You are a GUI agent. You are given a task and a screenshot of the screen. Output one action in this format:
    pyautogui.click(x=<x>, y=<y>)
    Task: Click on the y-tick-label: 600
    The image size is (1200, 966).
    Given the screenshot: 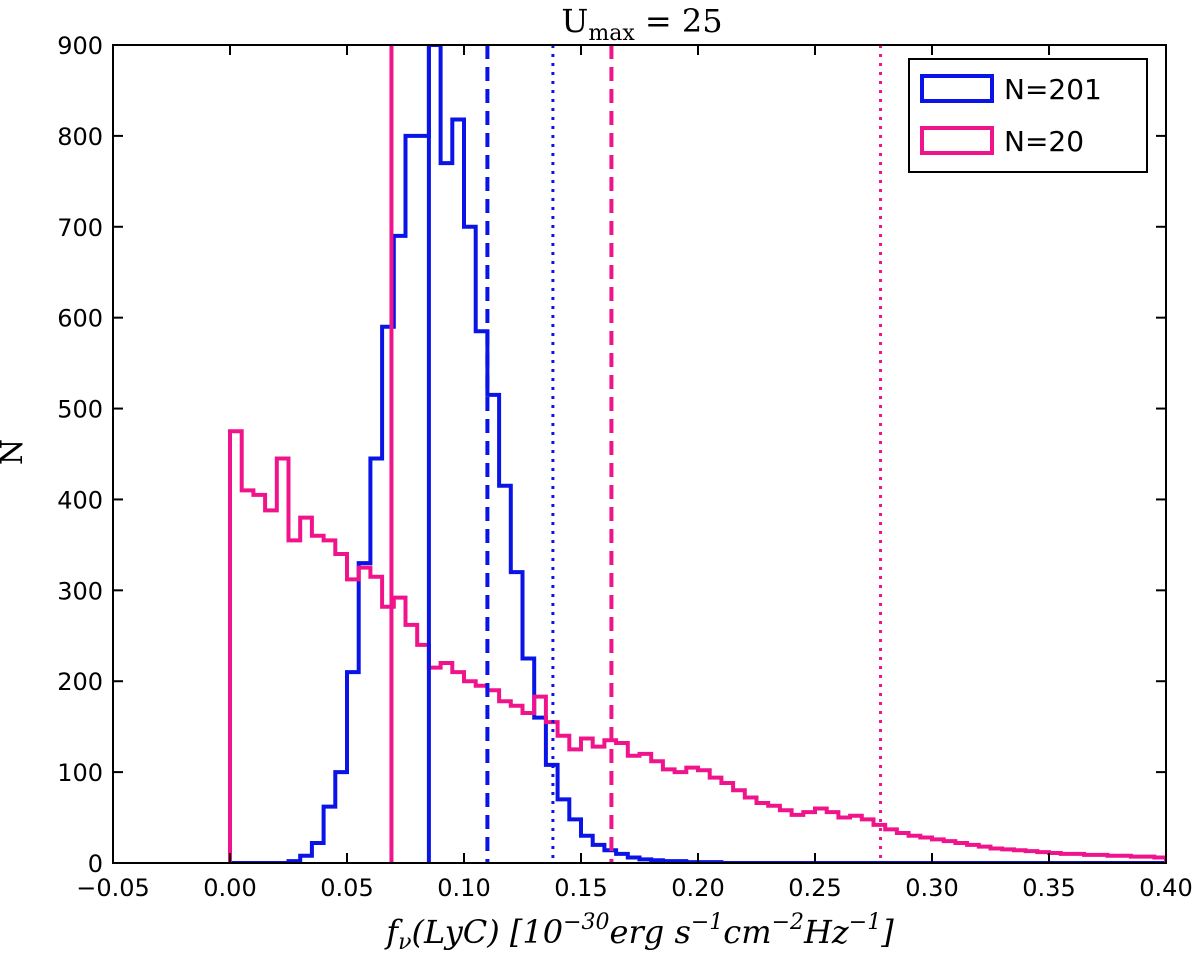 What is the action you would take?
    pyautogui.click(x=80, y=319)
    